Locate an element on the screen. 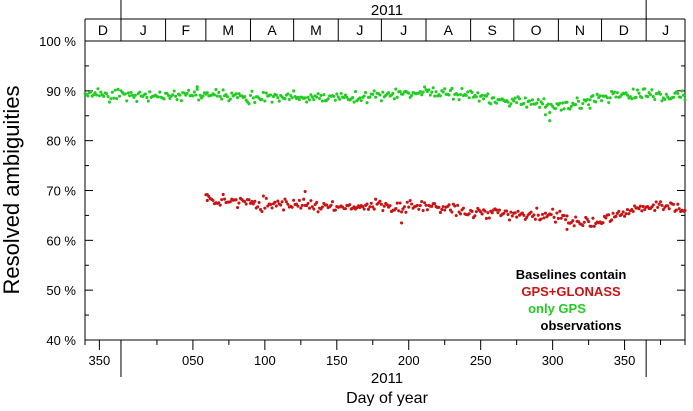 The height and width of the screenshot is (411, 693). y-tick-label: 70 % is located at coordinates (61, 191).